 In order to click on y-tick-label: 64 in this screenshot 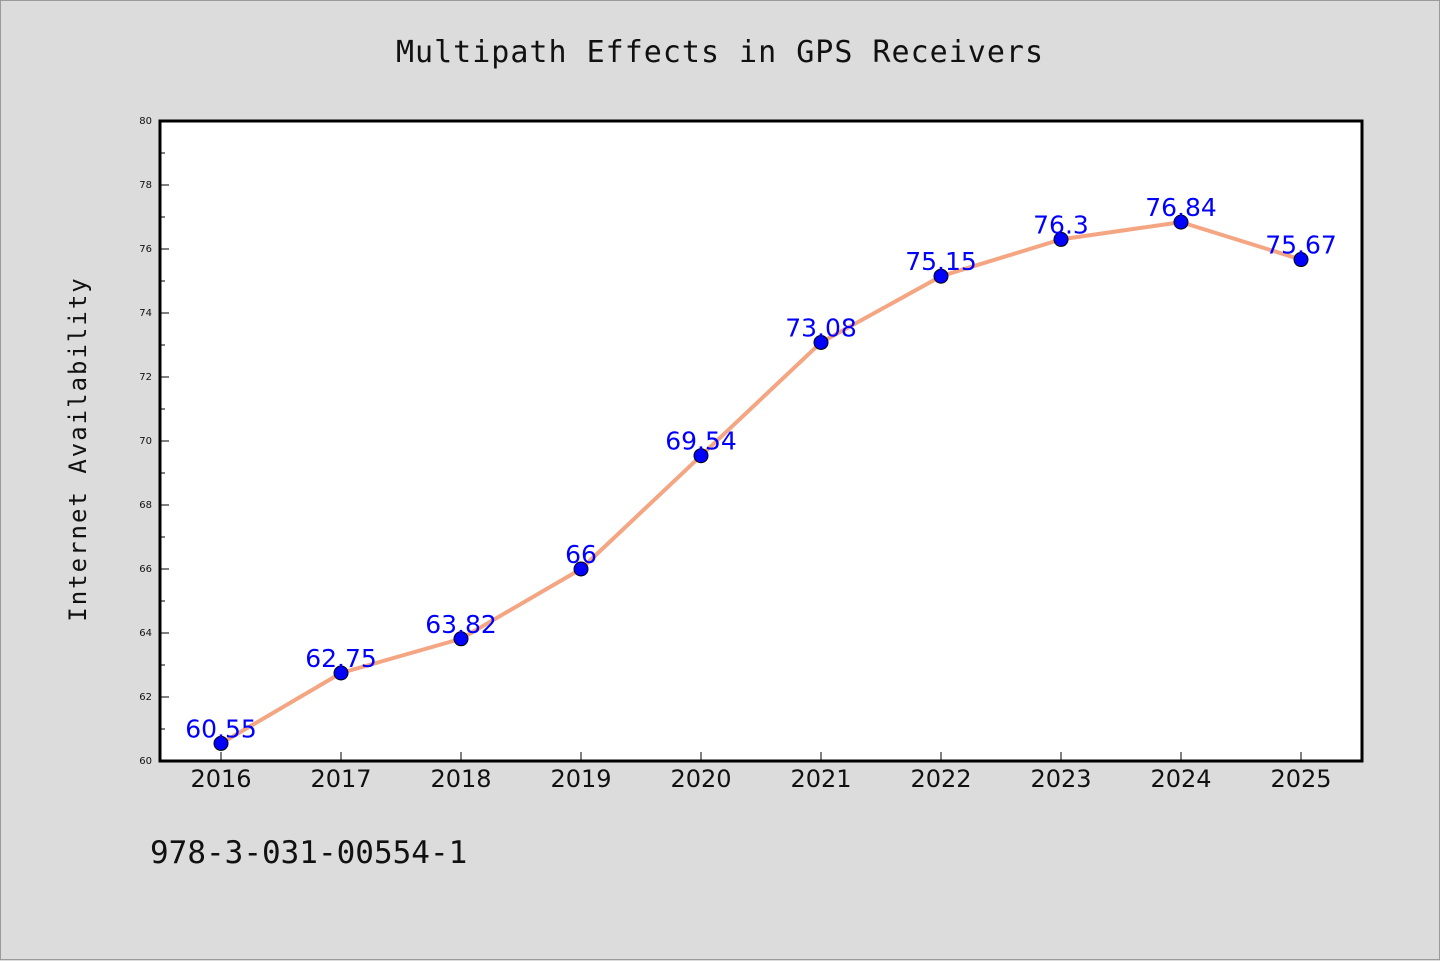, I will do `click(145, 633)`.